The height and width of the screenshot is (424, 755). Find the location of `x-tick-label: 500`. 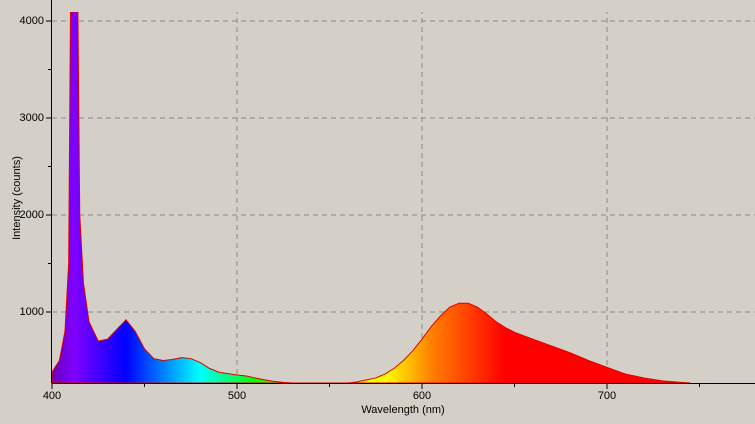

x-tick-label: 500 is located at coordinates (237, 396).